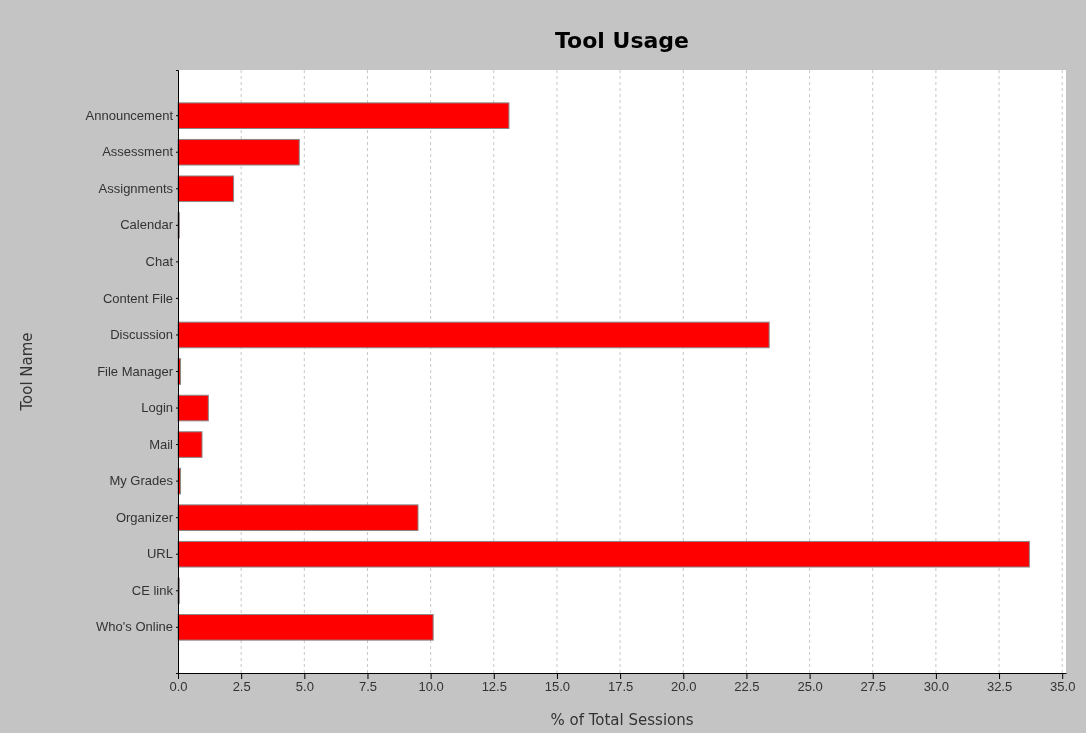  I want to click on y-tick-label: File Manager, so click(135, 371).